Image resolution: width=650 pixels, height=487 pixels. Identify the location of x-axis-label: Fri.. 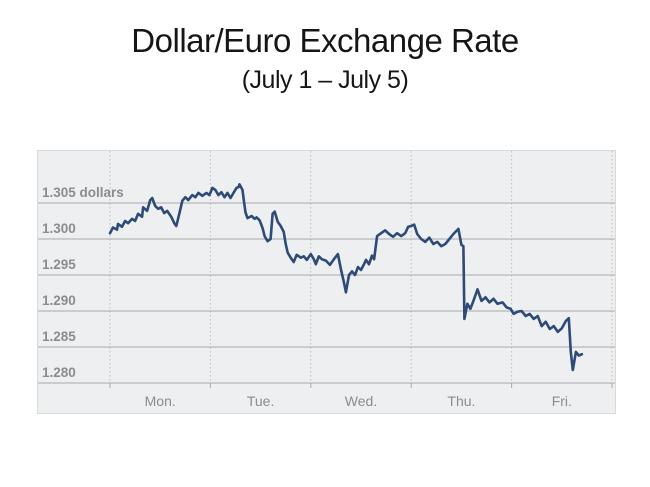
(562, 401).